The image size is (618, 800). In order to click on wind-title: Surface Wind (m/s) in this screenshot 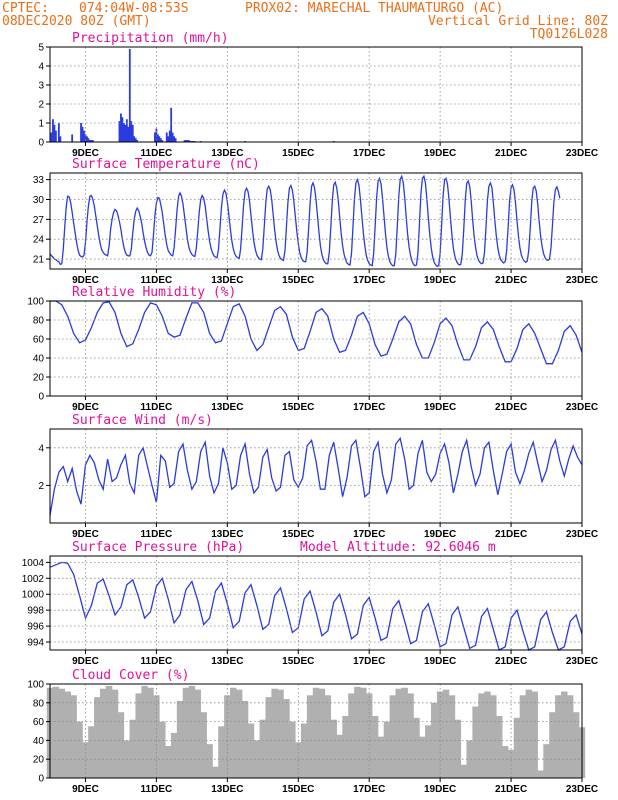, I will do `click(142, 420)`.